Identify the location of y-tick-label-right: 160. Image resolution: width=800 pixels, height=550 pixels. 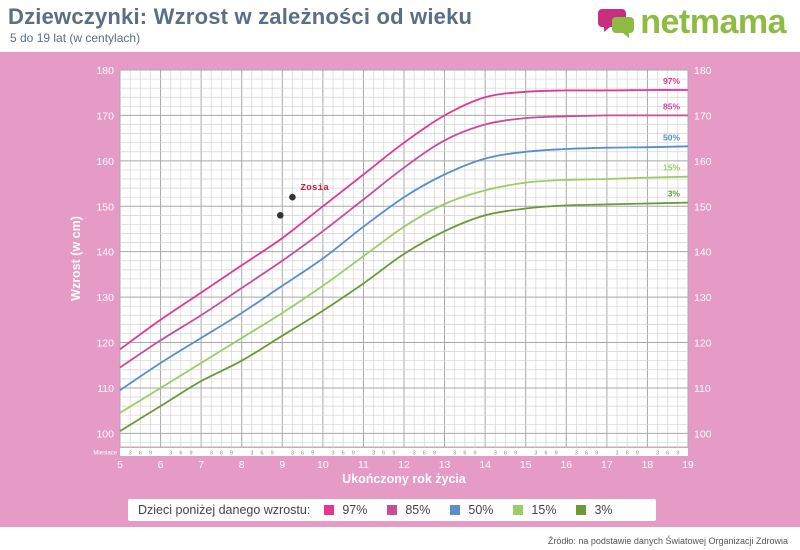
(703, 162).